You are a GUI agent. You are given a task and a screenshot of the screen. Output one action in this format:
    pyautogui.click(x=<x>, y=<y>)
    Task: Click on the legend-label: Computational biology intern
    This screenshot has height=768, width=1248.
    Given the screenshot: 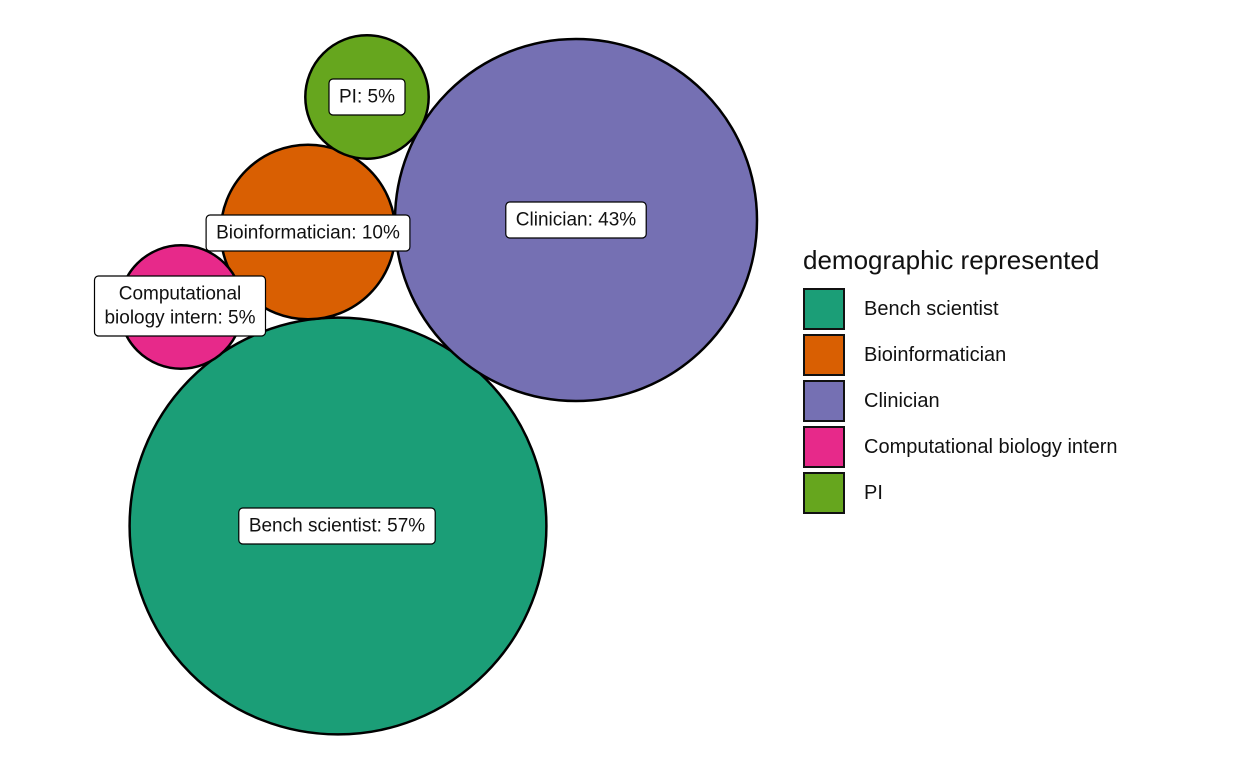 What is the action you would take?
    pyautogui.click(x=991, y=446)
    